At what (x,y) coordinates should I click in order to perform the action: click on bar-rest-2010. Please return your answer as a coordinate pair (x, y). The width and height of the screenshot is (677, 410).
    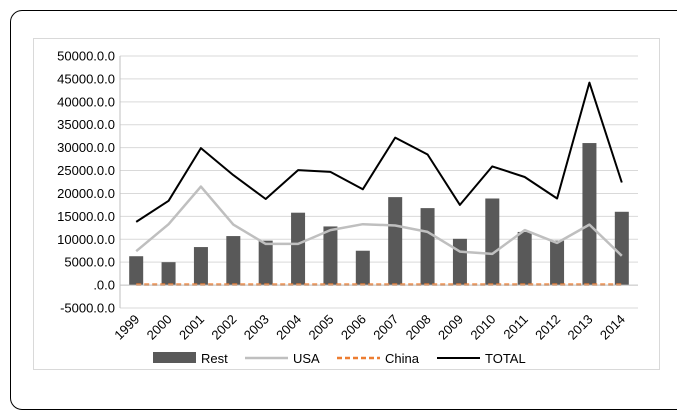
    Looking at the image, I should click on (492, 242).